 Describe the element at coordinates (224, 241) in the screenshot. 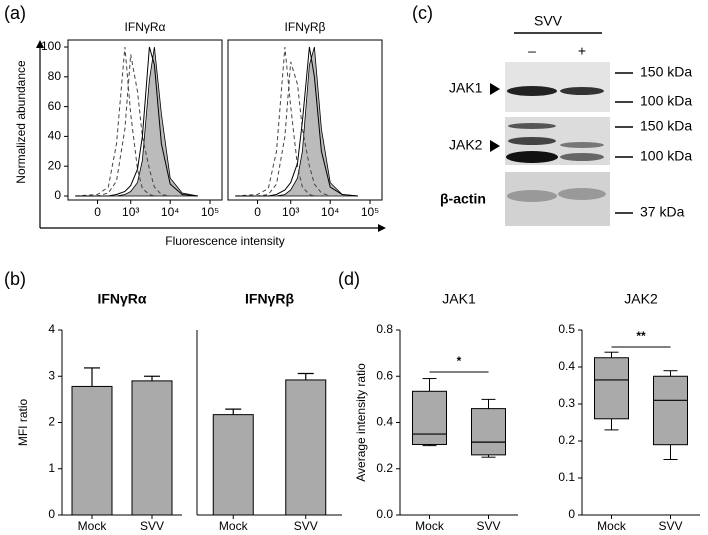

I see `x-axis-label: Fluorescence intensity` at that location.